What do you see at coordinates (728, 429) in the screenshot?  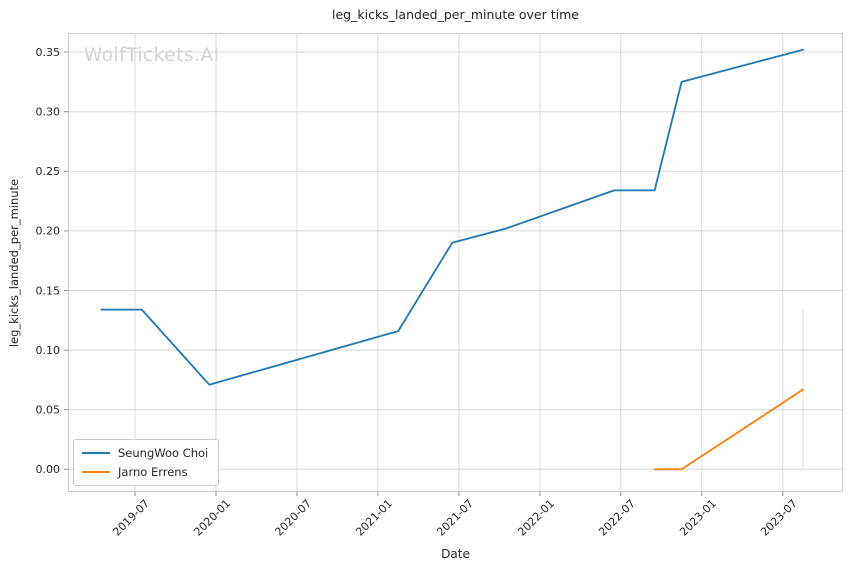 I see `series-line-jarno-errens` at bounding box center [728, 429].